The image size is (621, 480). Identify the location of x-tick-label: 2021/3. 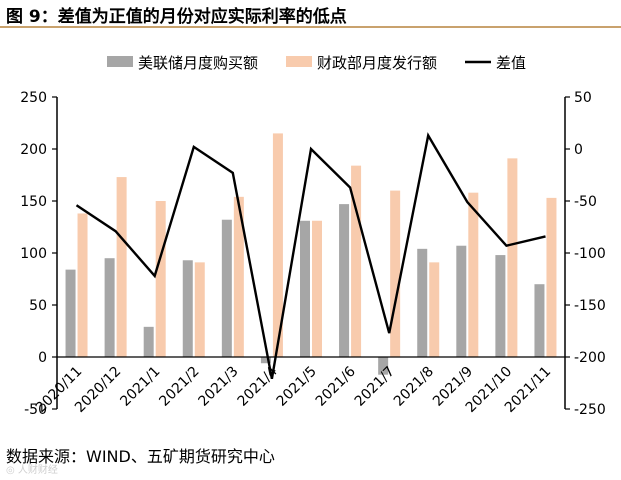
(219, 387).